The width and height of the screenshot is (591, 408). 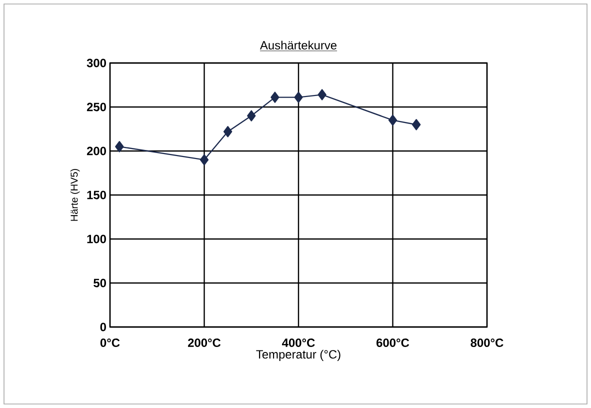 What do you see at coordinates (96, 107) in the screenshot?
I see `y-tick-label: 250` at bounding box center [96, 107].